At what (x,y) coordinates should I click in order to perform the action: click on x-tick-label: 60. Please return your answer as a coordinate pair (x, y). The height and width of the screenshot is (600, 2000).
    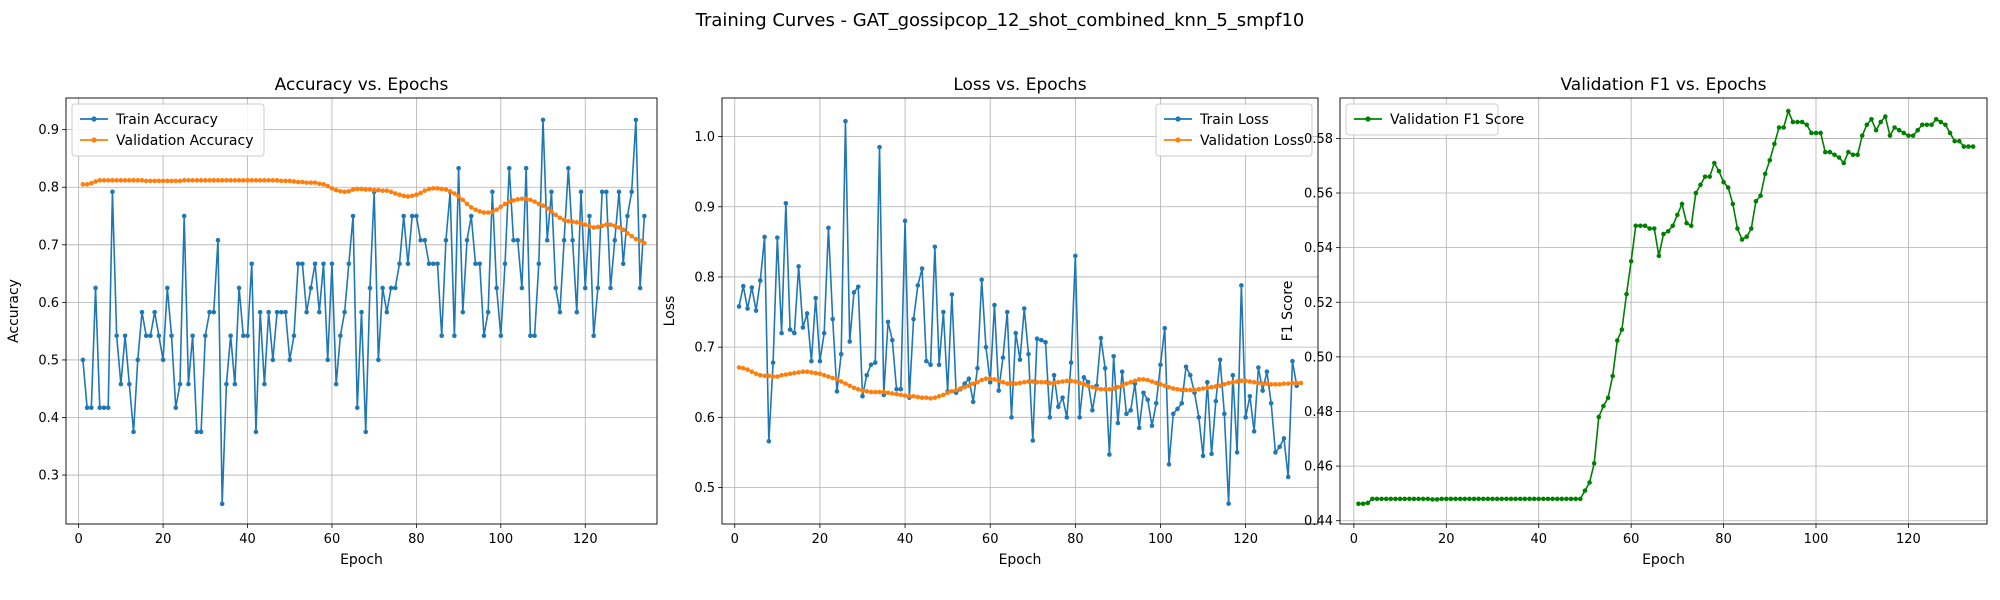
    Looking at the image, I should click on (332, 539).